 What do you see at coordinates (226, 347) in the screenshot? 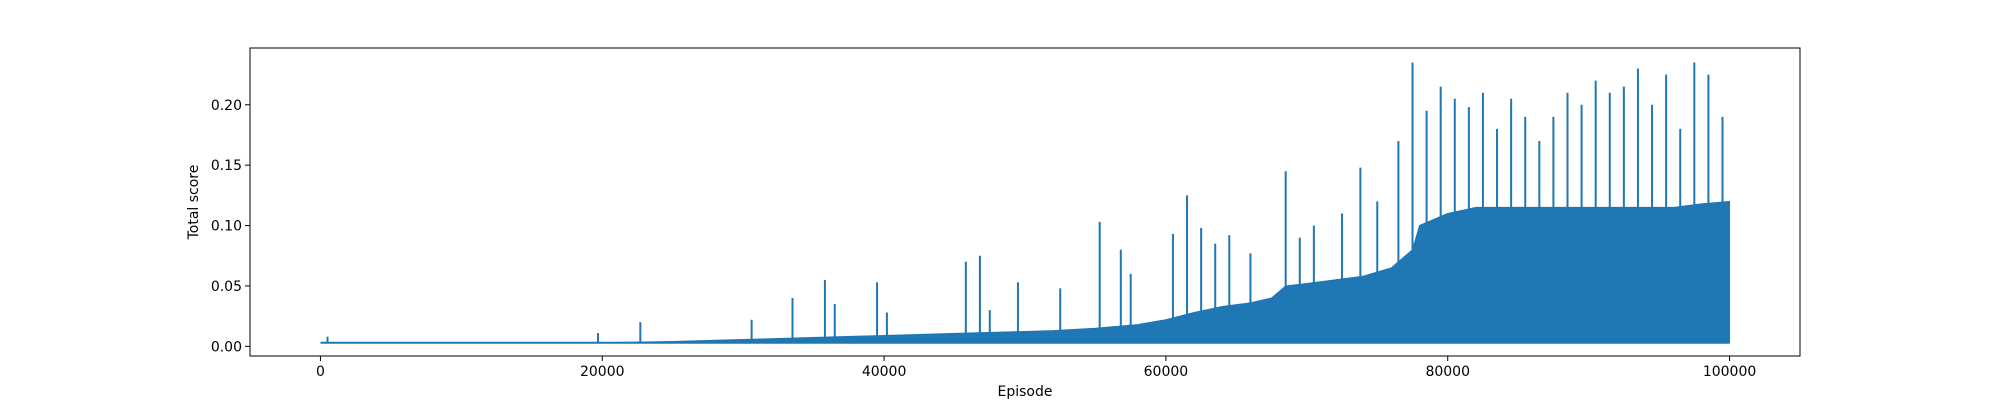
I see `y-tick-label: 0.00` at bounding box center [226, 347].